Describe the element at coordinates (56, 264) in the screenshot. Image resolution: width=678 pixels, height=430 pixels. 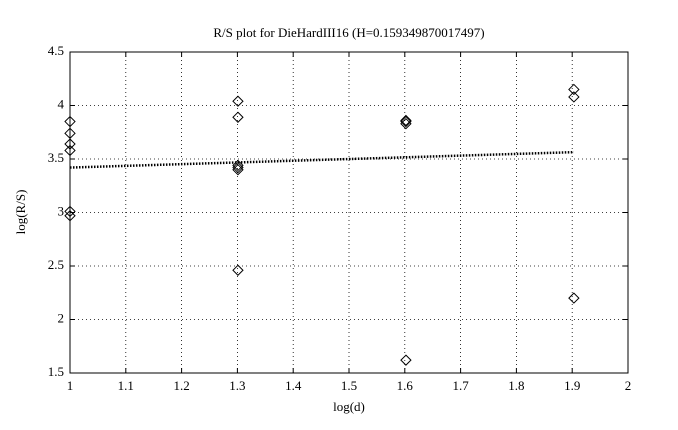
I see `y-tick-label: 2.5` at that location.